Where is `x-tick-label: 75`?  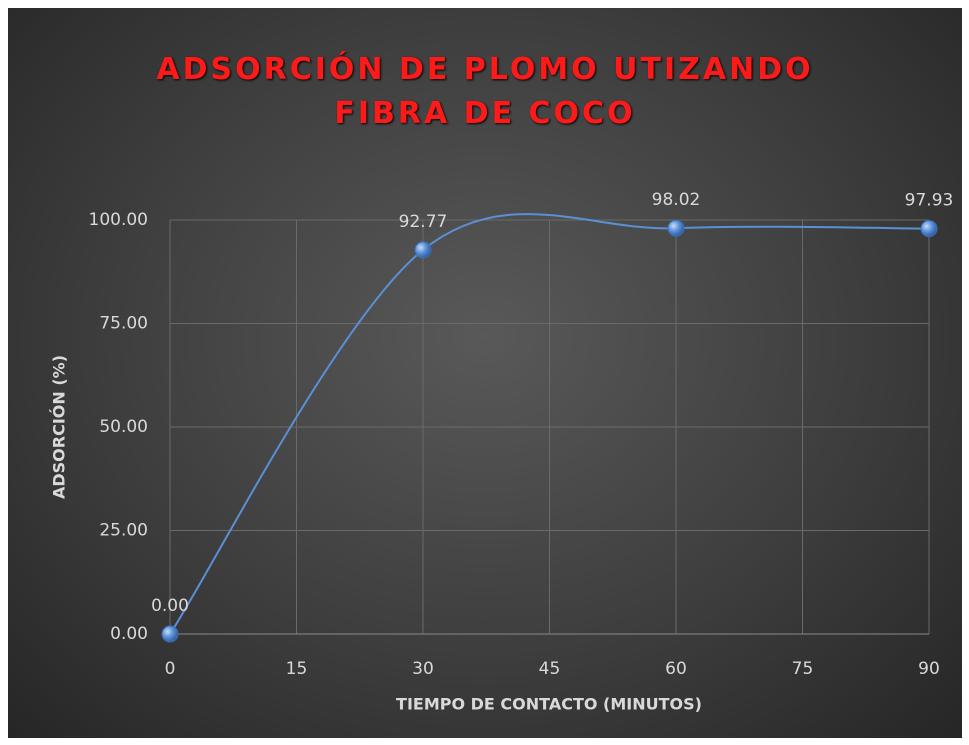 x-tick-label: 75 is located at coordinates (803, 669).